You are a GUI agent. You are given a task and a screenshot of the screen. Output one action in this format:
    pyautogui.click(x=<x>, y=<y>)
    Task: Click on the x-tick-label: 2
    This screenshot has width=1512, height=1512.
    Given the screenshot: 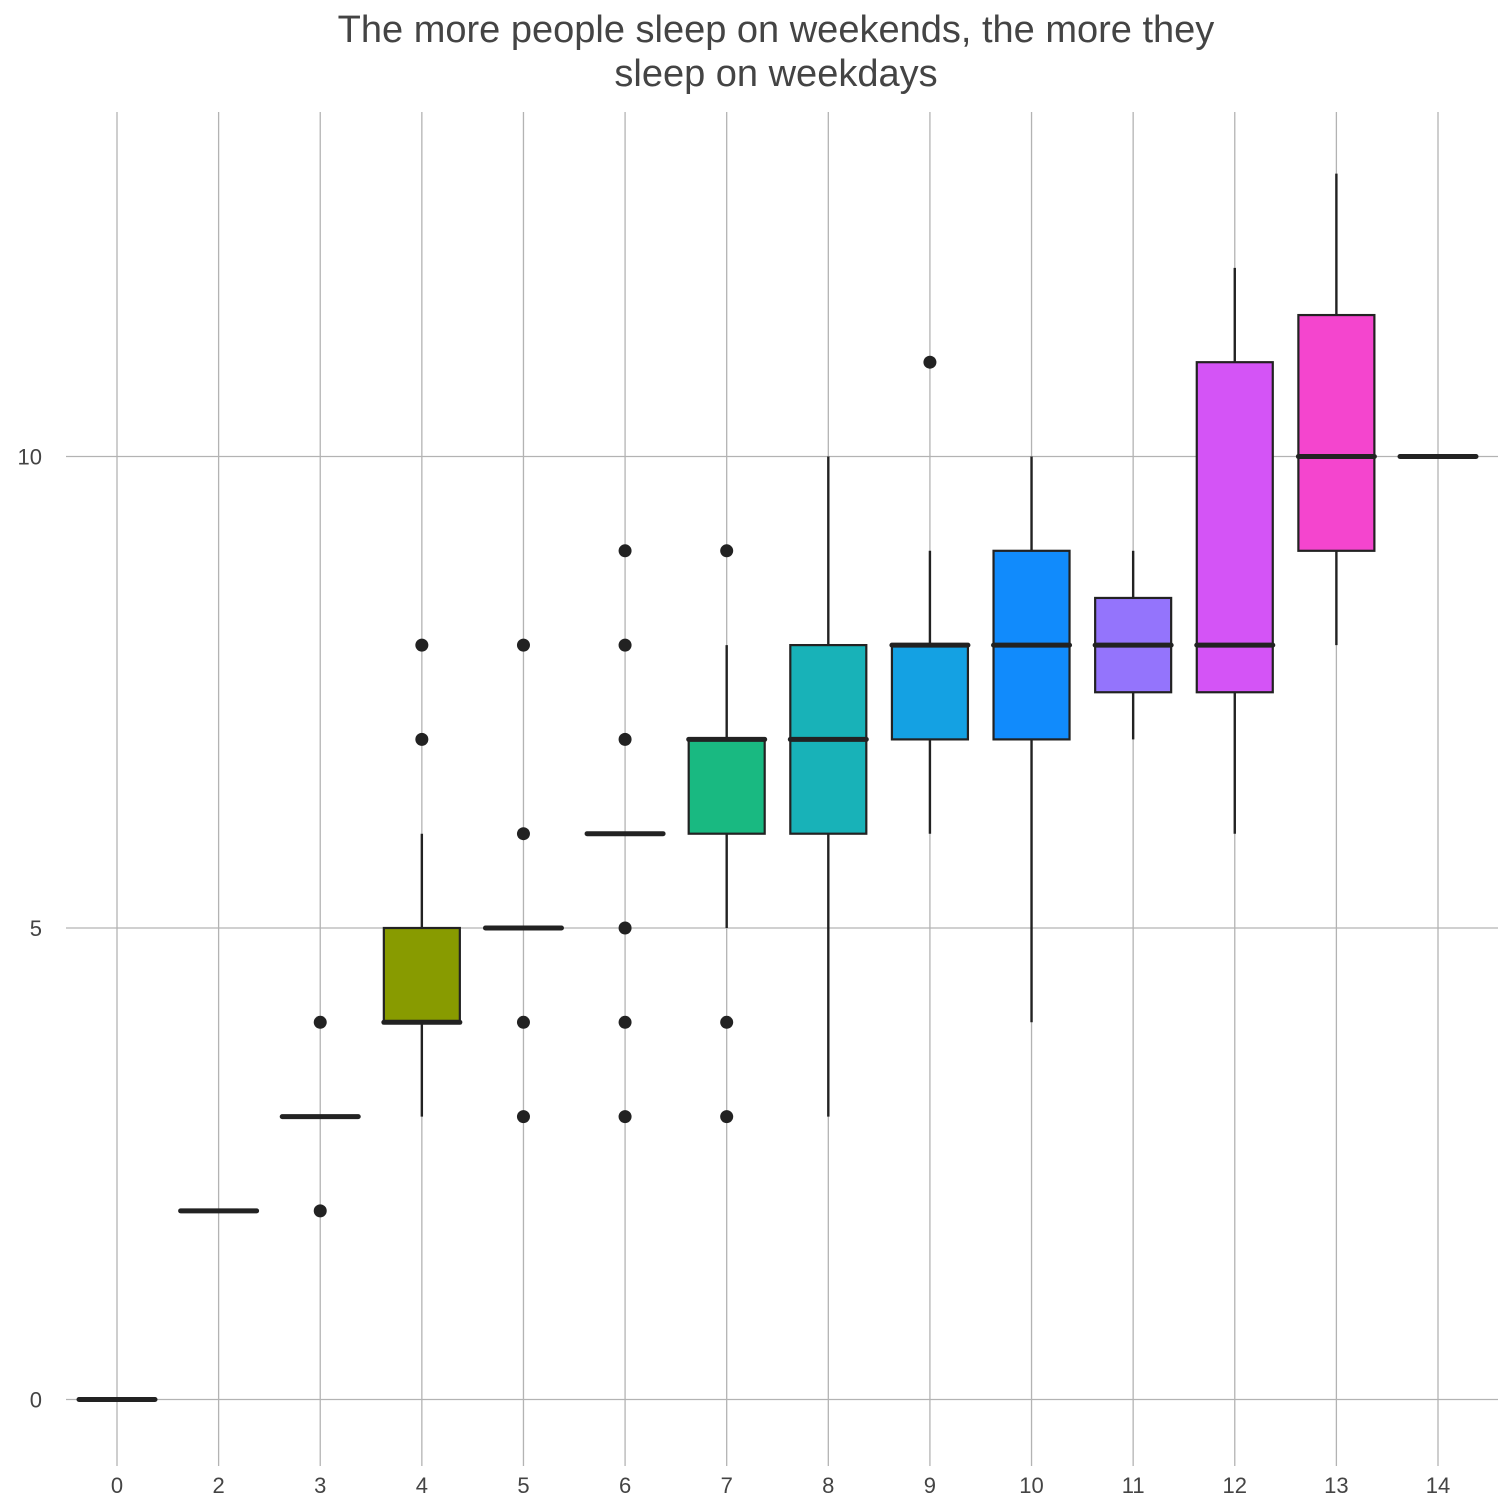 What is the action you would take?
    pyautogui.click(x=218, y=1485)
    